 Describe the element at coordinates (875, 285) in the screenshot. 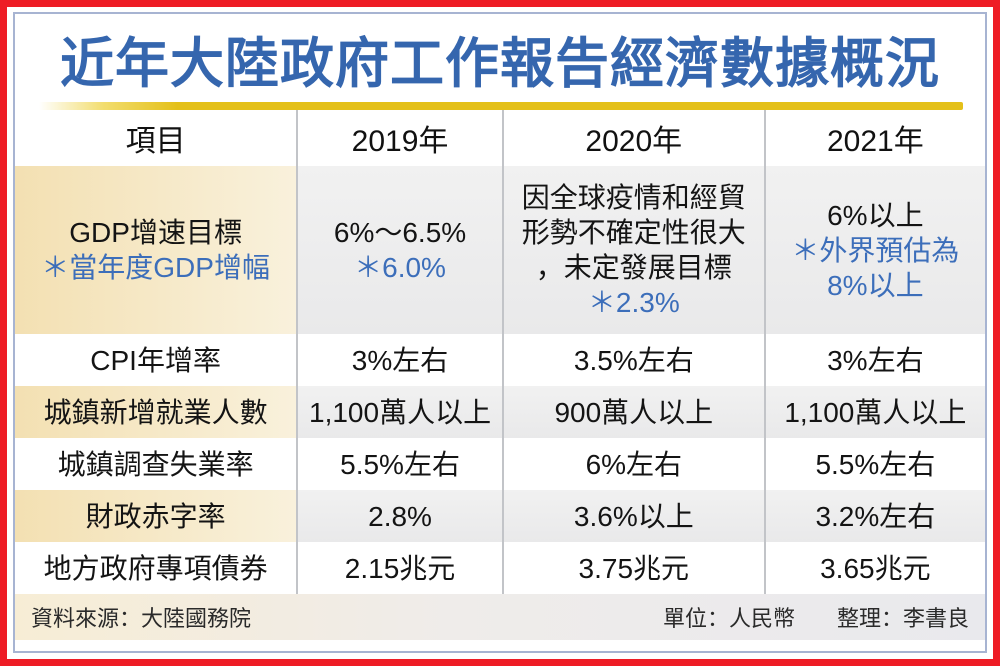

I see `footnote-text: 8%以上` at that location.